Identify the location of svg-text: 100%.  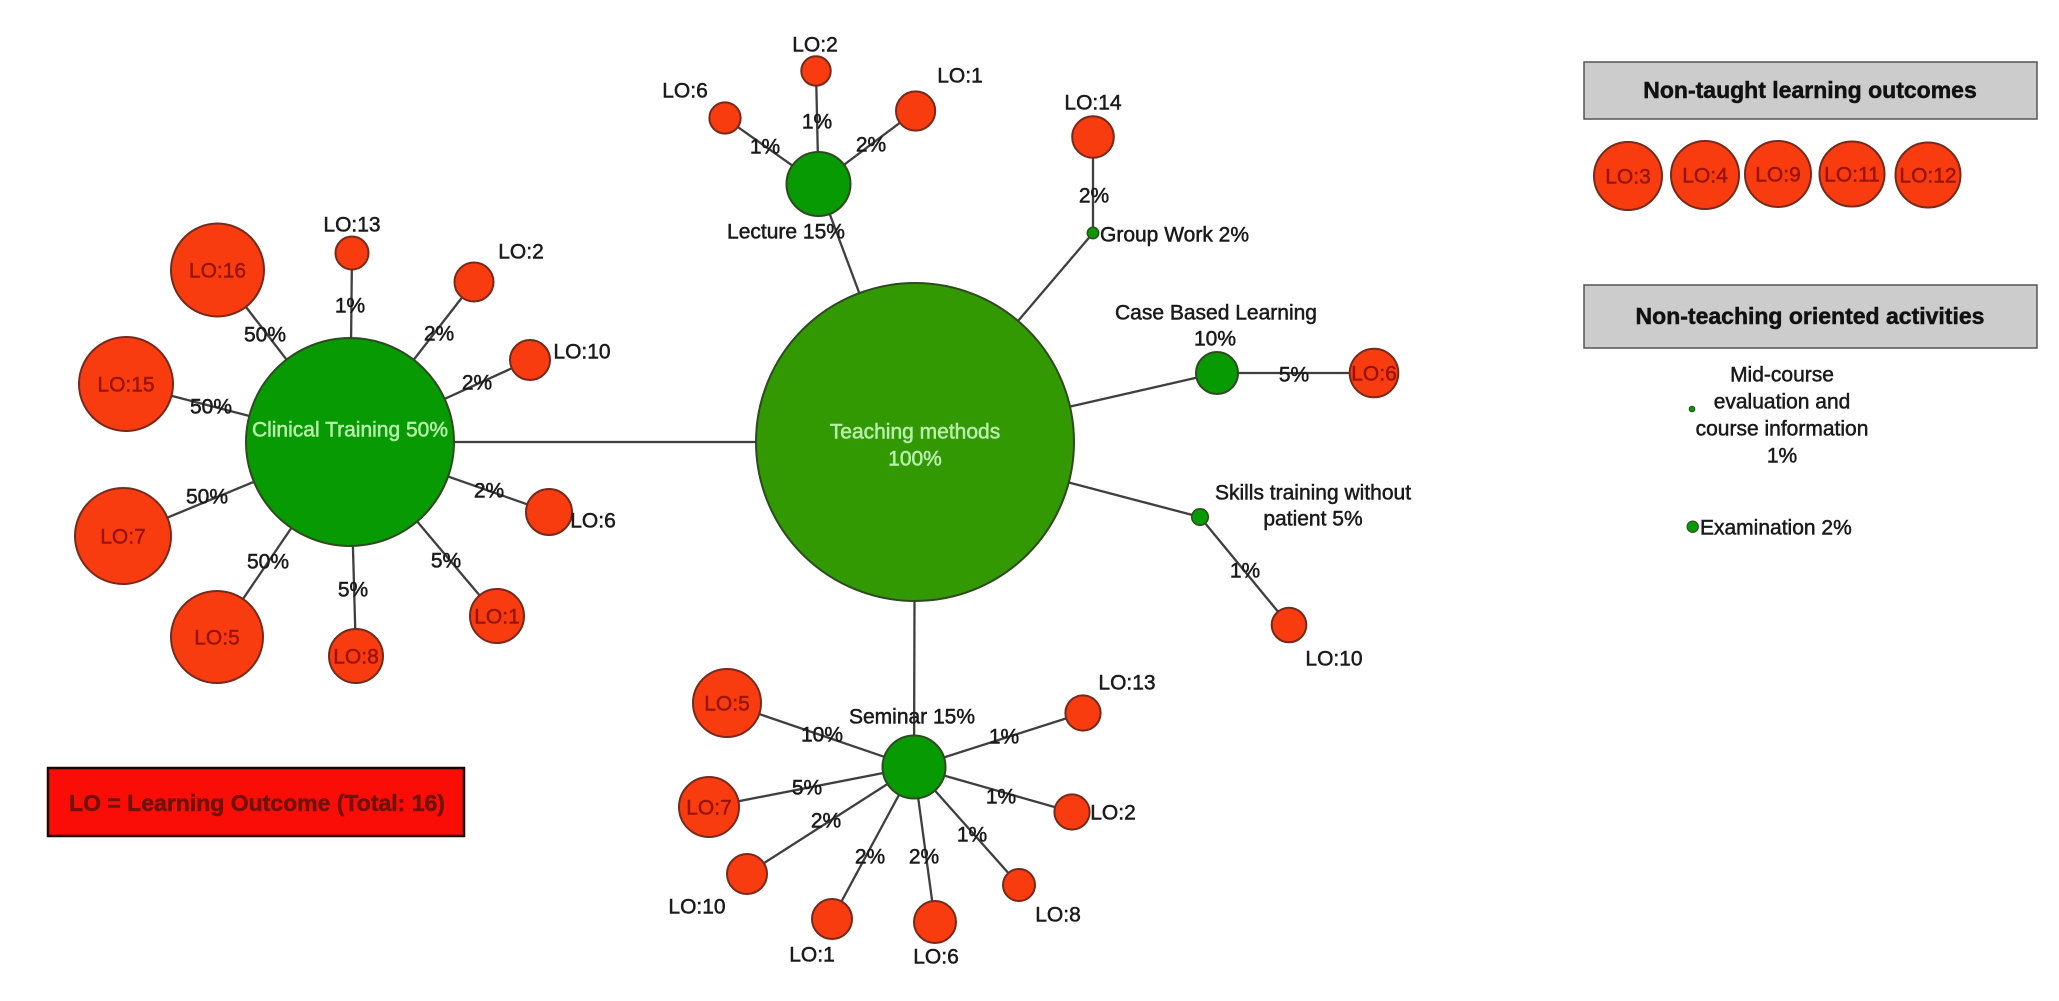
(915, 458).